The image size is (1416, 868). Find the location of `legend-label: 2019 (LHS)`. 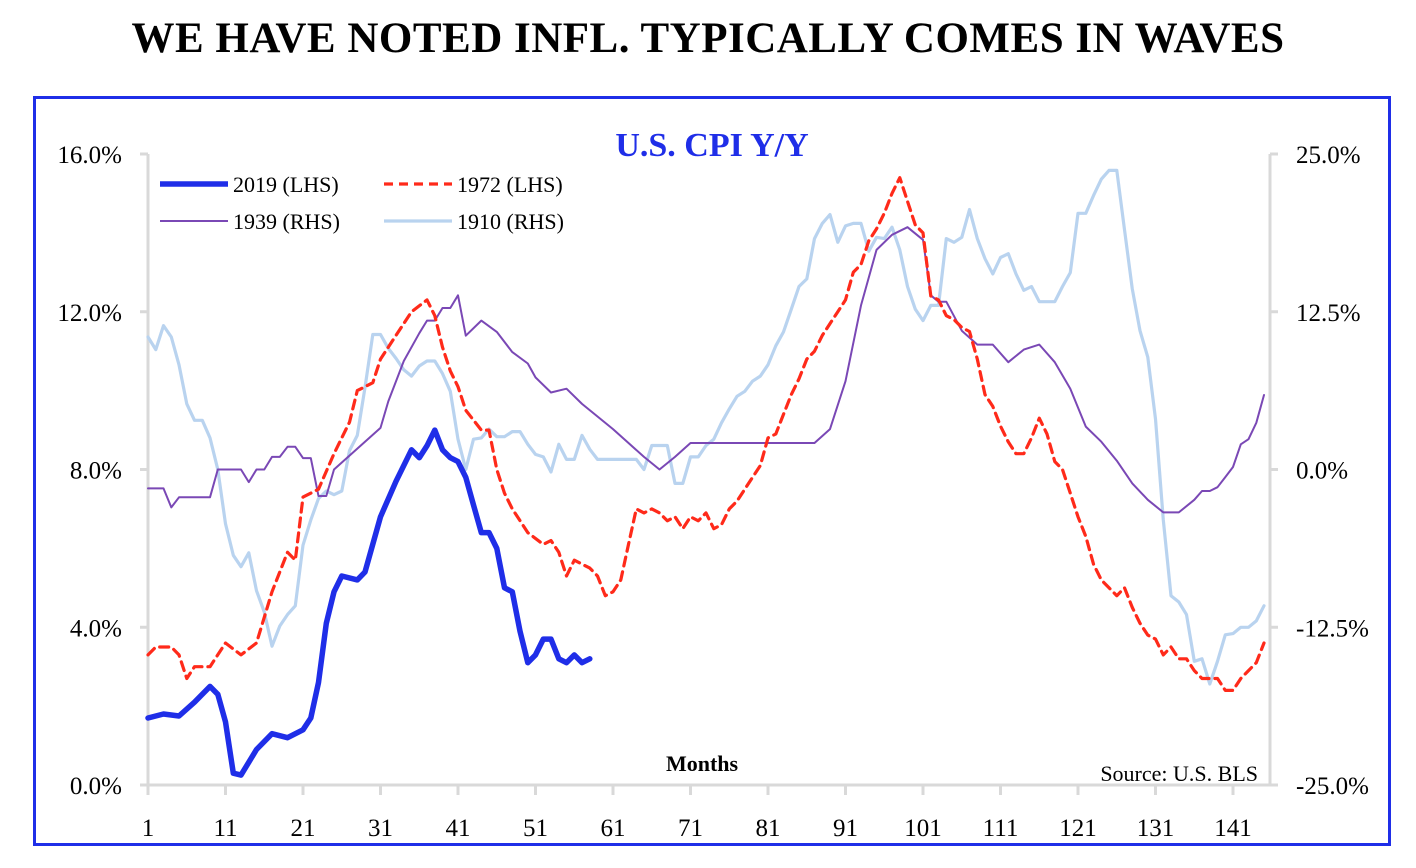

legend-label: 2019 (LHS) is located at coordinates (286, 184).